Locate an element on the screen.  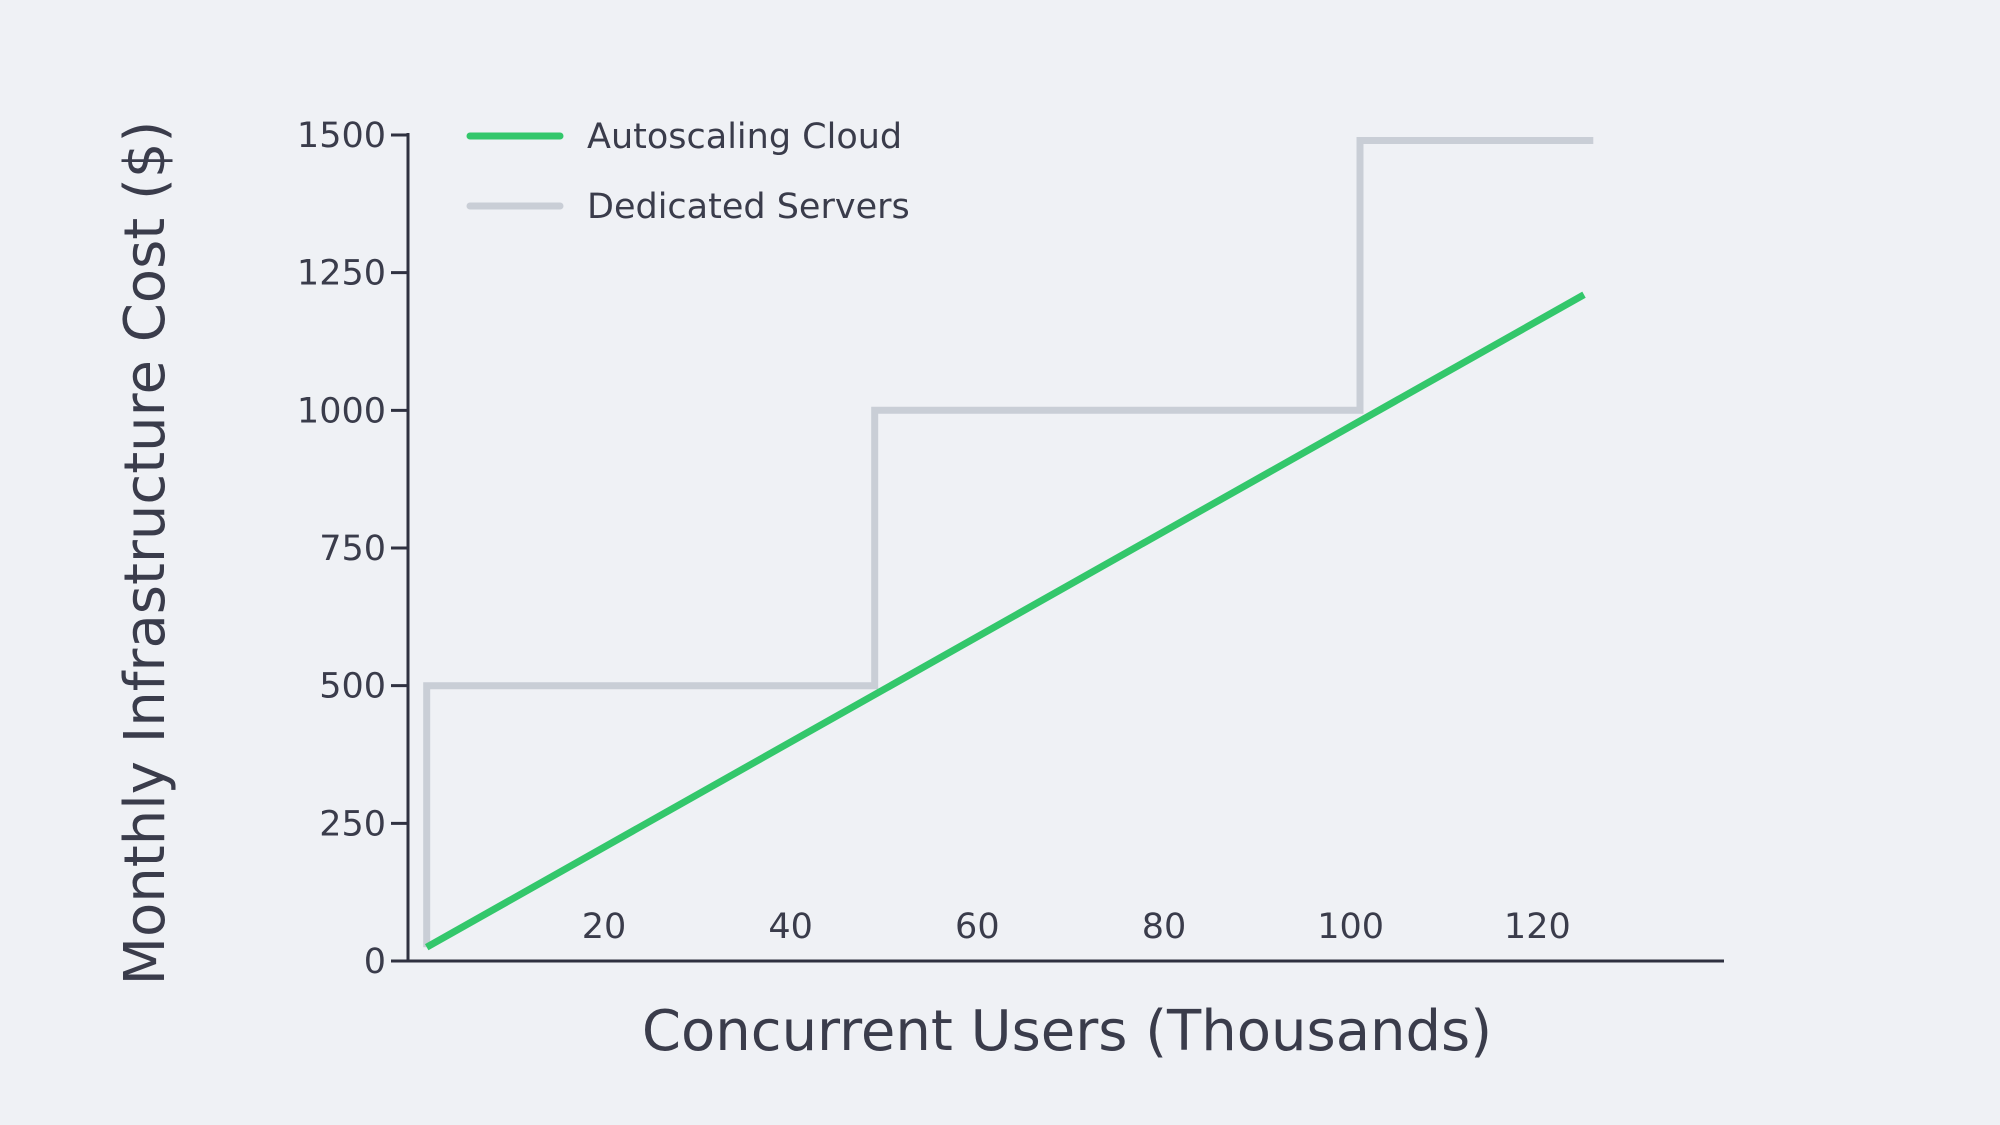
legend-label: Autoscaling Cloud is located at coordinates (744, 137).